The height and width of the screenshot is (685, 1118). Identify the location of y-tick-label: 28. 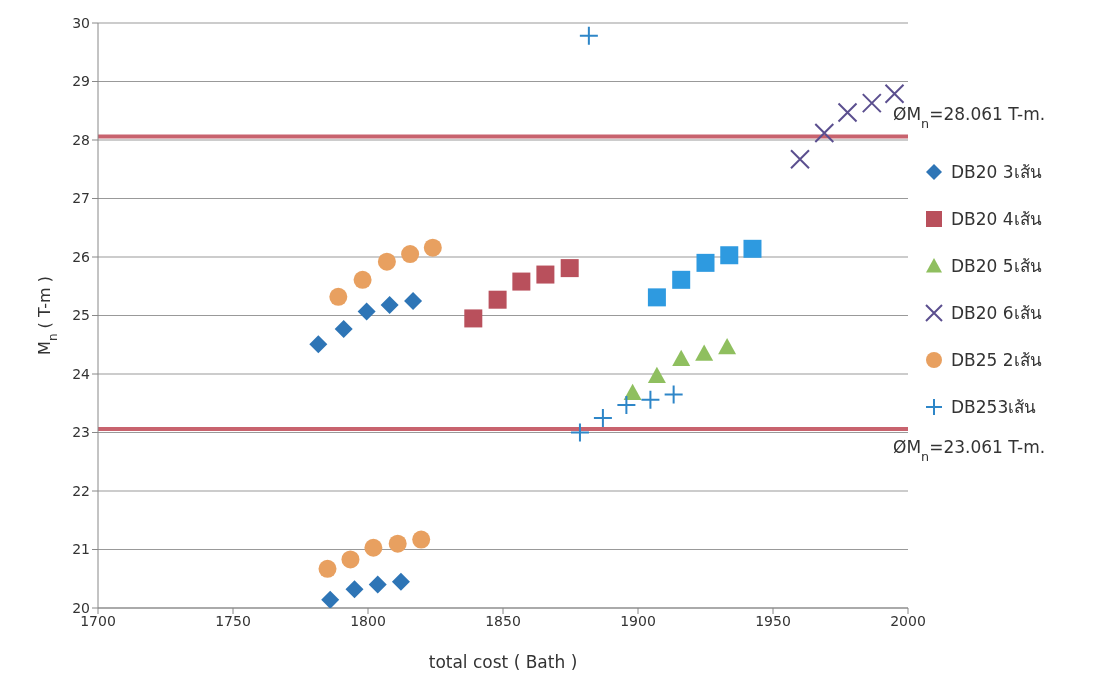
(81, 139).